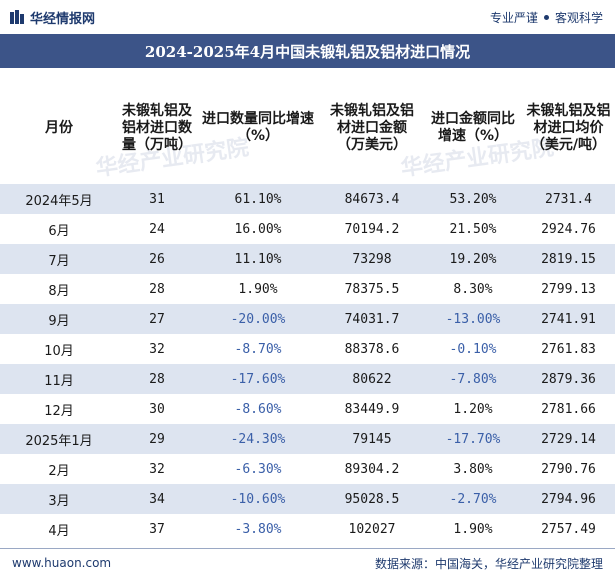 The image size is (615, 580). What do you see at coordinates (372, 319) in the screenshot?
I see `table-cell-amt: 74031.7` at bounding box center [372, 319].